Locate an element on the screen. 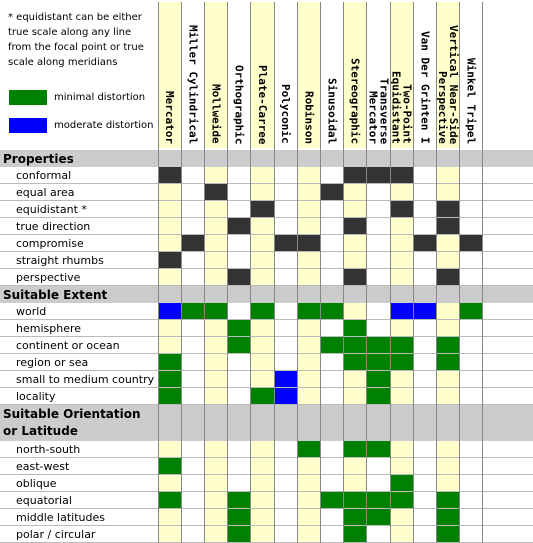  column-header-2: Mollweide is located at coordinates (216, 75).